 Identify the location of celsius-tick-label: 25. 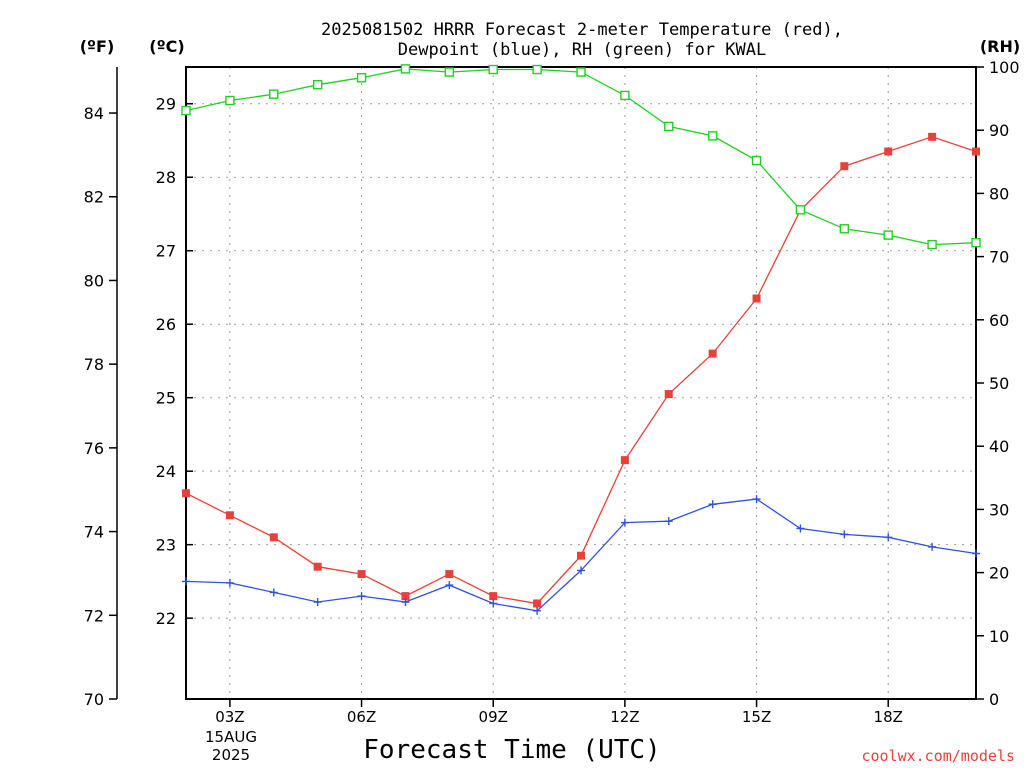
(166, 398).